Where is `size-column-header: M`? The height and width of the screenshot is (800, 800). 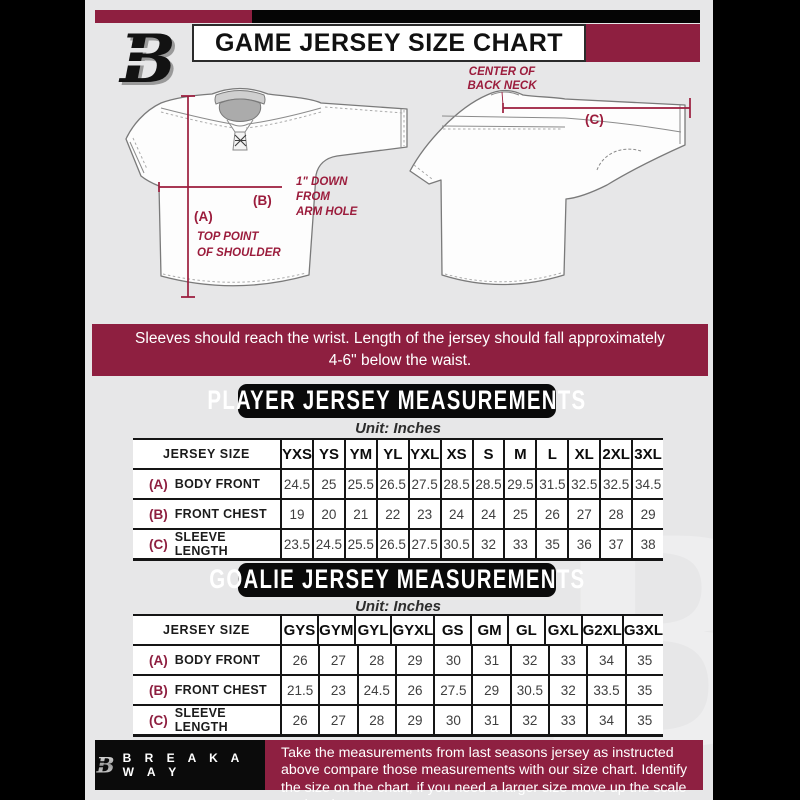 size-column-header: M is located at coordinates (519, 454).